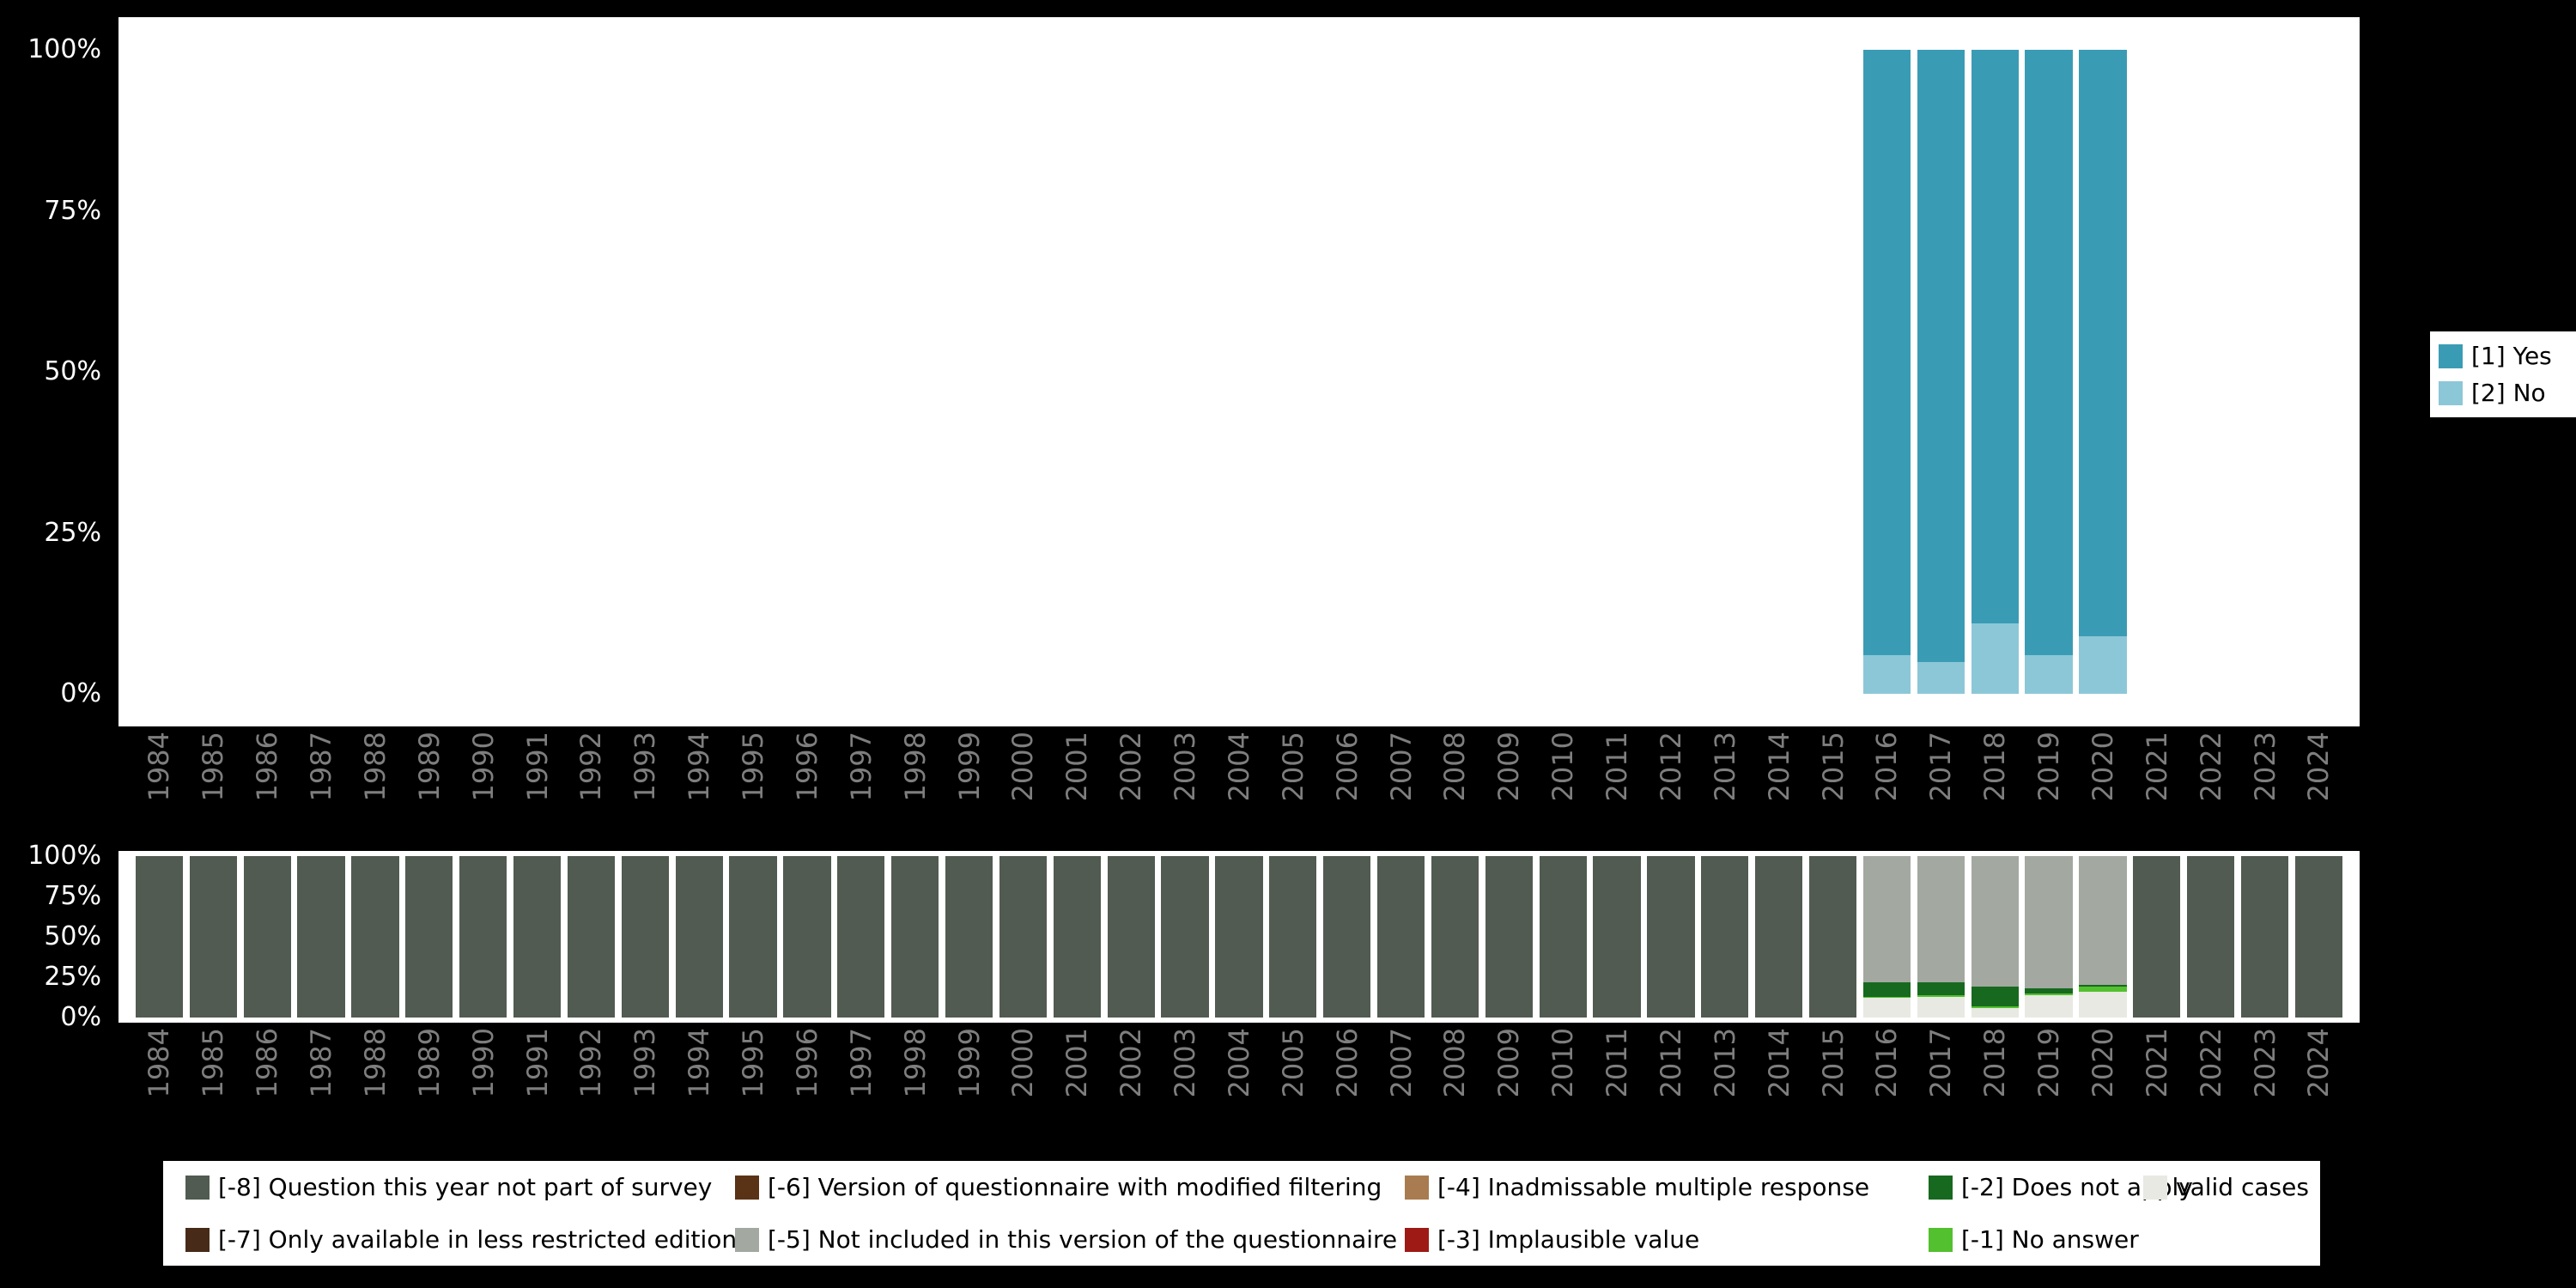  What do you see at coordinates (2049, 767) in the screenshot?
I see `x-tick-label-2019: 2019` at bounding box center [2049, 767].